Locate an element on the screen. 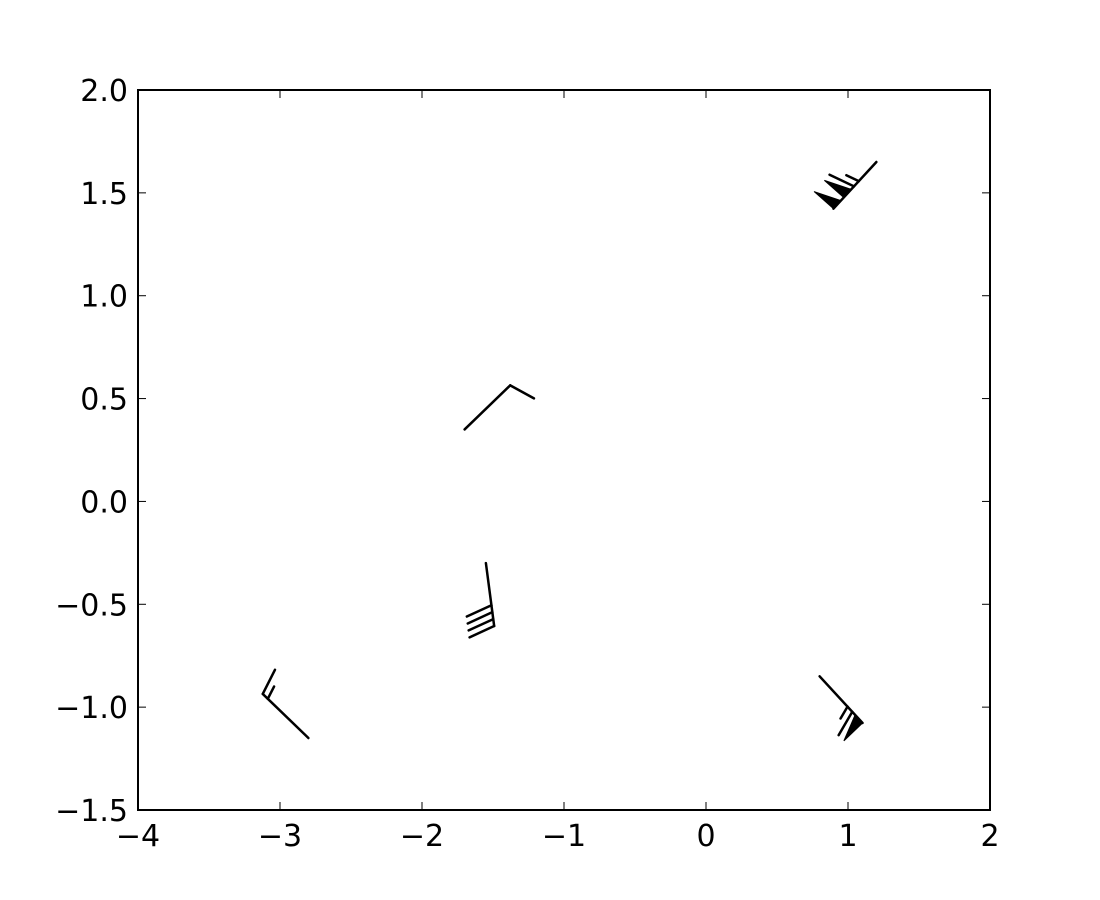 This screenshot has width=1100, height=900. x-tick-label: −3 is located at coordinates (280, 836).